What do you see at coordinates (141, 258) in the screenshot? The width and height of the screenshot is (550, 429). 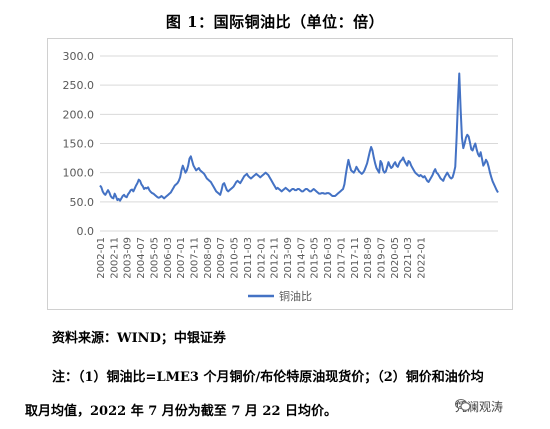 I see `x-tick-label: 2004-07` at bounding box center [141, 258].